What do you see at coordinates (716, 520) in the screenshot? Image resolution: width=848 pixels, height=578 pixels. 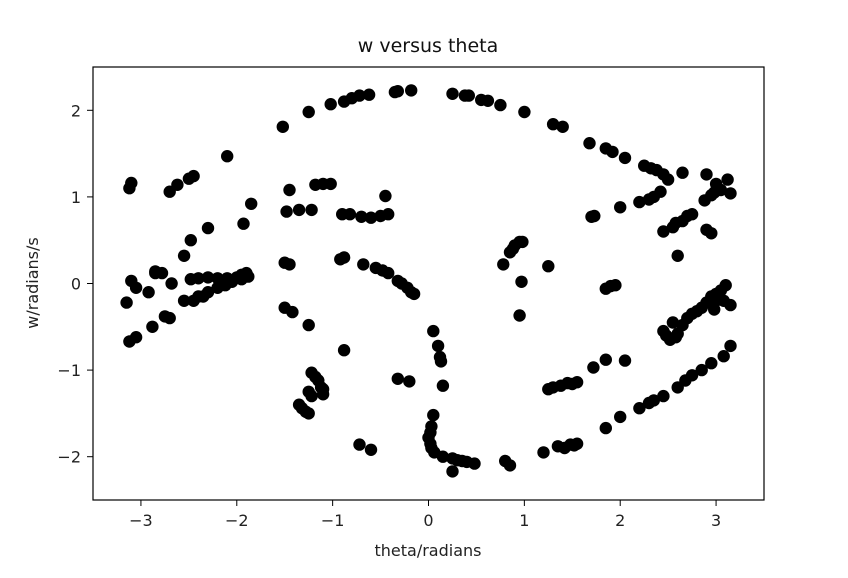 I see `x-tick-label: 3` at bounding box center [716, 520].